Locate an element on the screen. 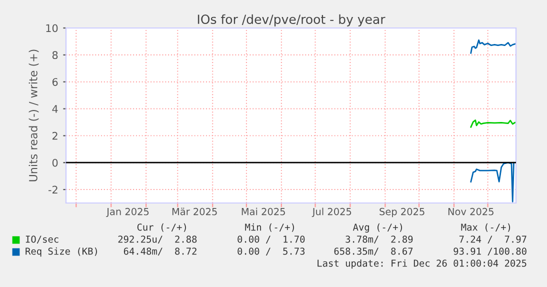  y-axis-title: Units read (-) / write (+) is located at coordinates (33, 116).